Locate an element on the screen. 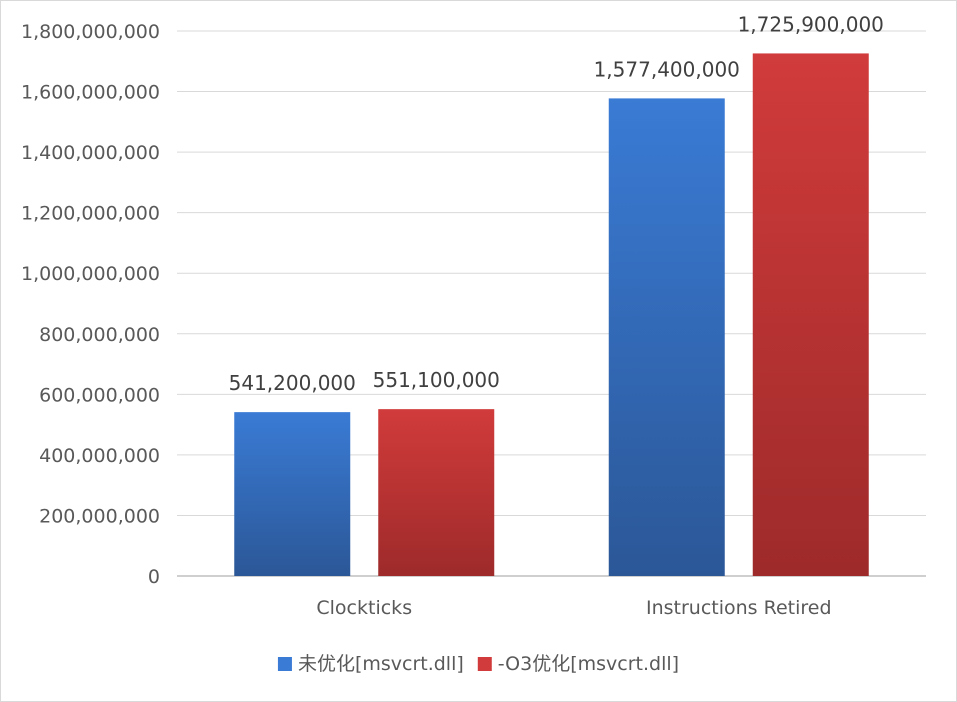 Image resolution: width=957 pixels, height=702 pixels. legend-item: 未优化[msvcrt.dll] is located at coordinates (370, 664).